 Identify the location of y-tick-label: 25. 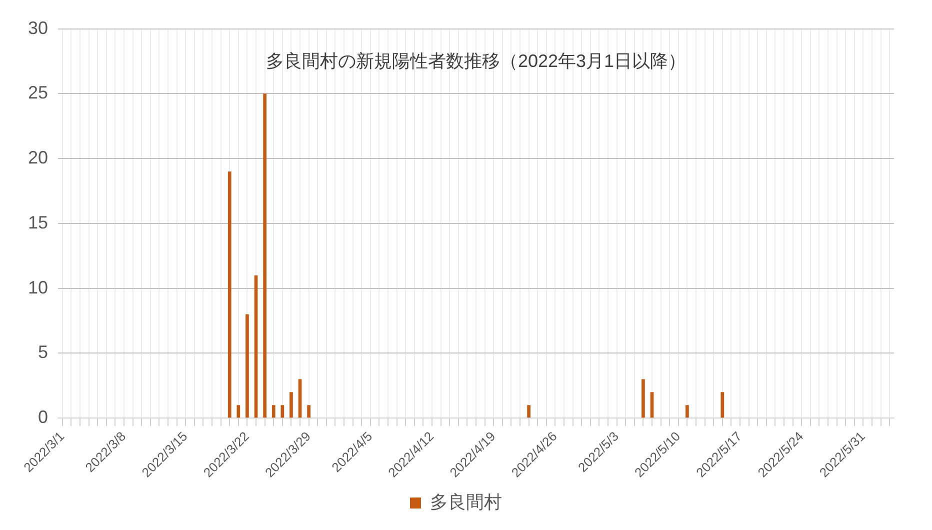
(38, 92).